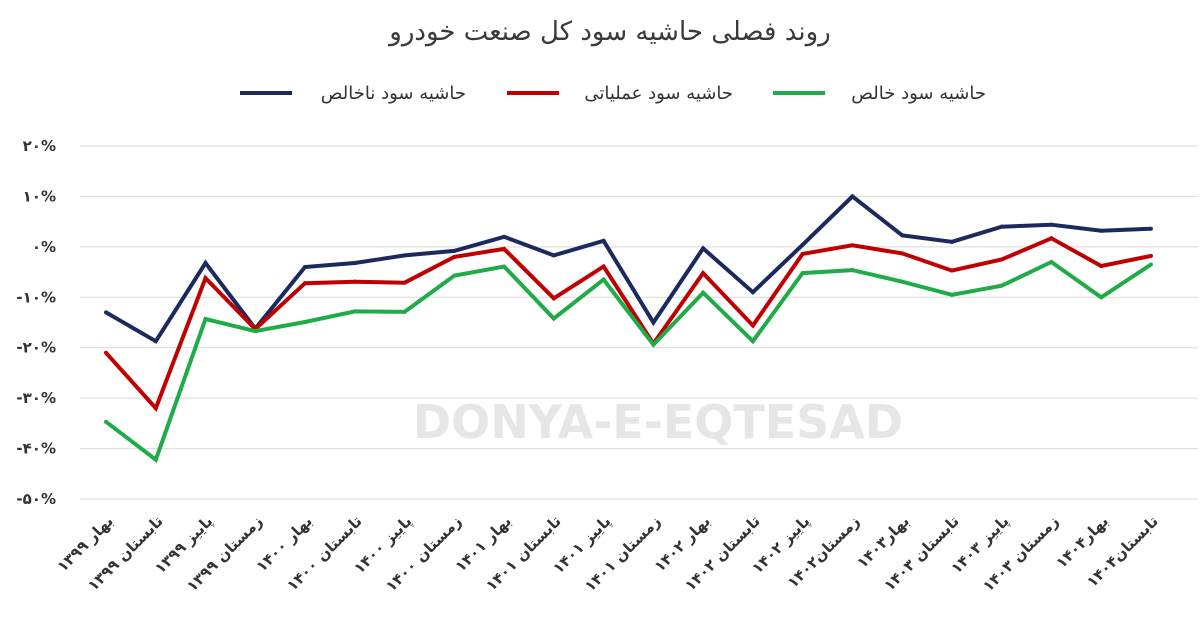 Image resolution: width=1200 pixels, height=633 pixels. Describe the element at coordinates (36, 297) in the screenshot. I see `y-tick-label: -۱۰%` at that location.